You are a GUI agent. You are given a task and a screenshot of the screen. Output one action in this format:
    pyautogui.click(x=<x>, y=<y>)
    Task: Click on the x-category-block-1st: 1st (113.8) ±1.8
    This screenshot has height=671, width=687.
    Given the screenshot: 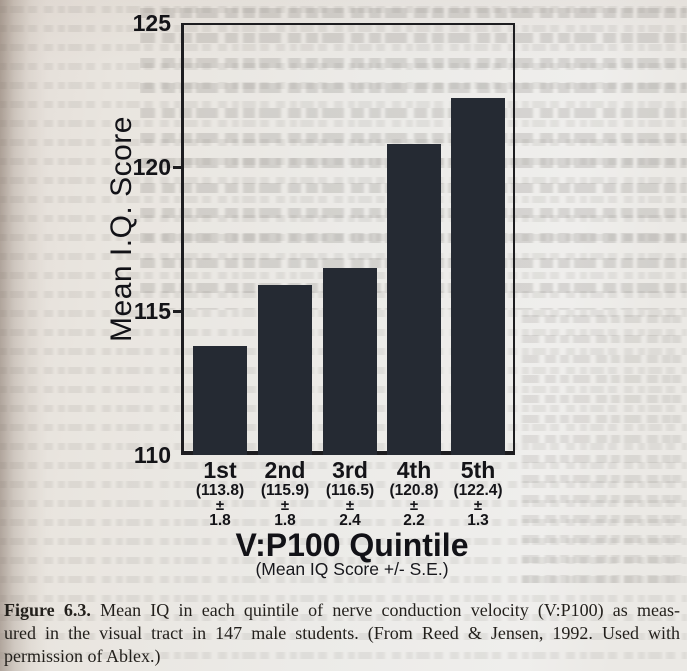 What is the action you would take?
    pyautogui.click(x=220, y=493)
    